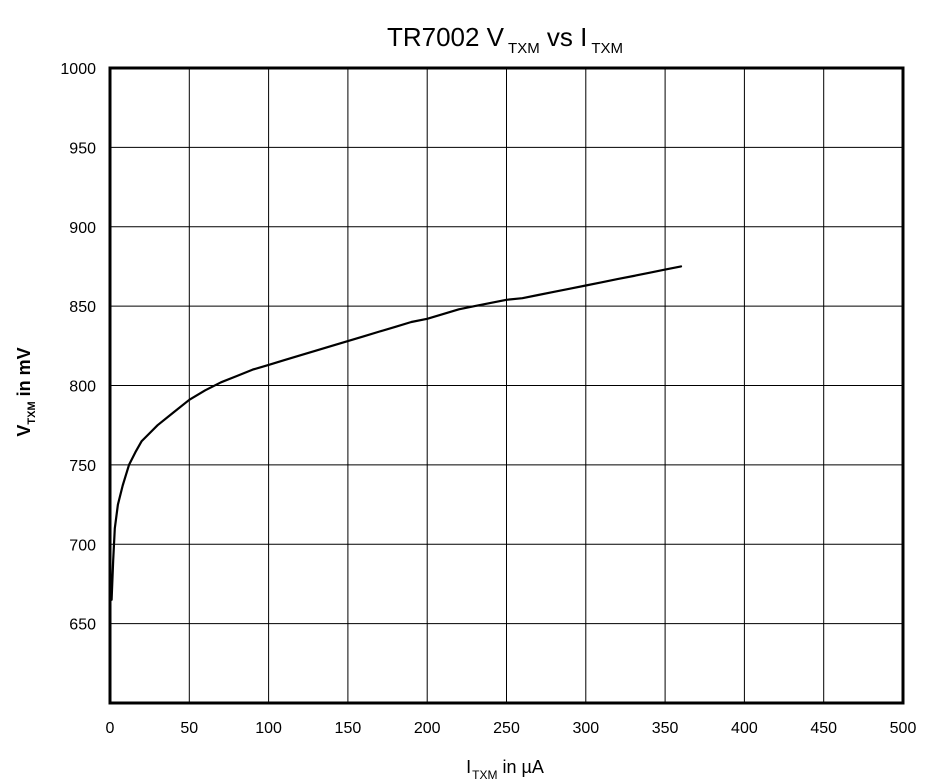 The width and height of the screenshot is (925, 782). What do you see at coordinates (348, 728) in the screenshot?
I see `x-tick-label: 150` at bounding box center [348, 728].